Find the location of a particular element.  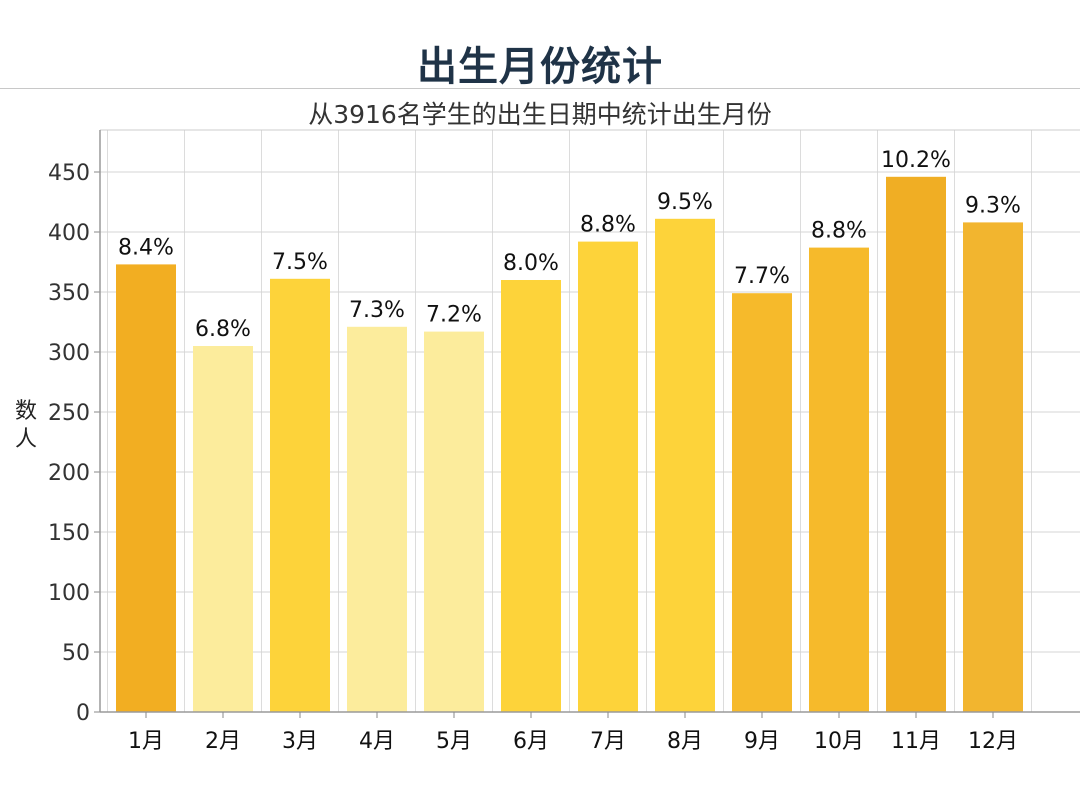

x-tick-label: 6月 is located at coordinates (531, 741).